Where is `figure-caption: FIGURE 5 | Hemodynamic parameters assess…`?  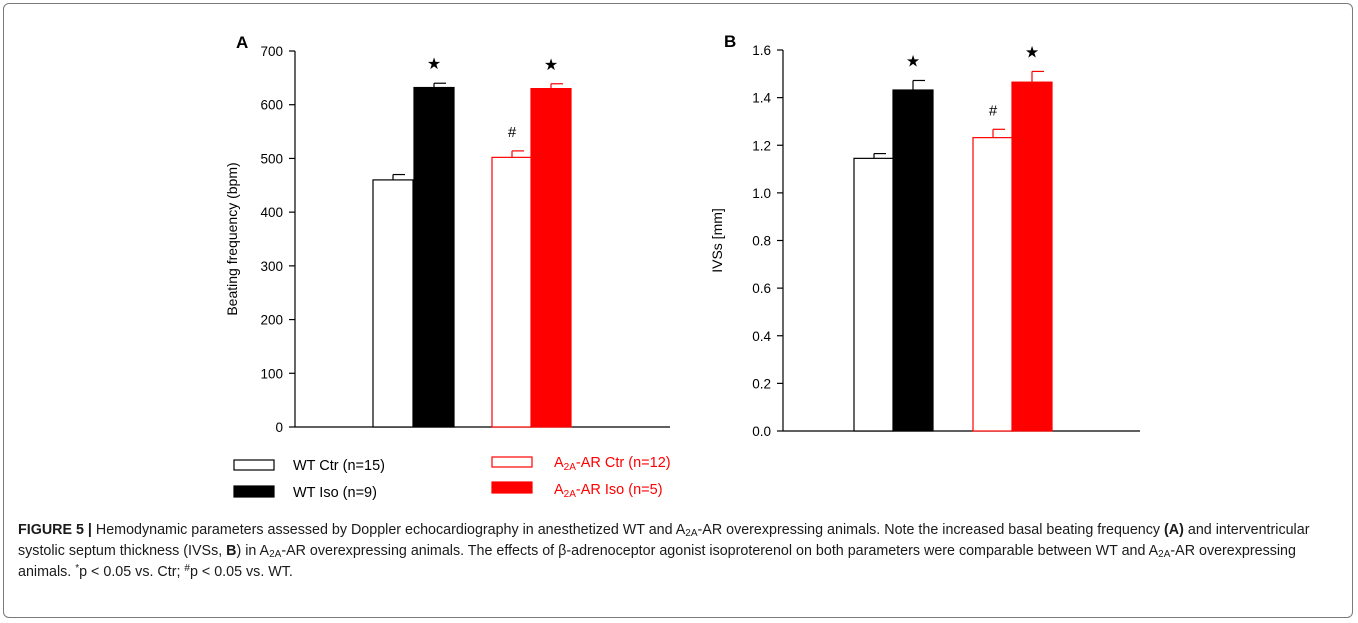 figure-caption: FIGURE 5 | Hemodynamic parameters assess… is located at coordinates (680, 551).